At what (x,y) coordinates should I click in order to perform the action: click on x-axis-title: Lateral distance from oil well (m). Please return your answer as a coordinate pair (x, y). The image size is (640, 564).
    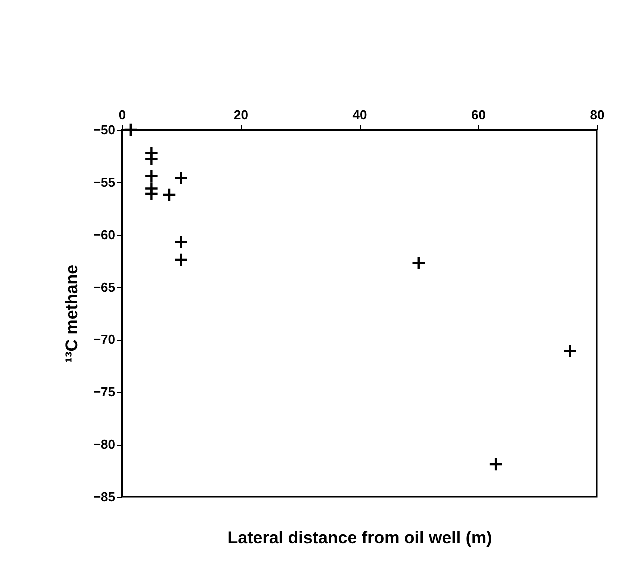
    Looking at the image, I should click on (360, 538).